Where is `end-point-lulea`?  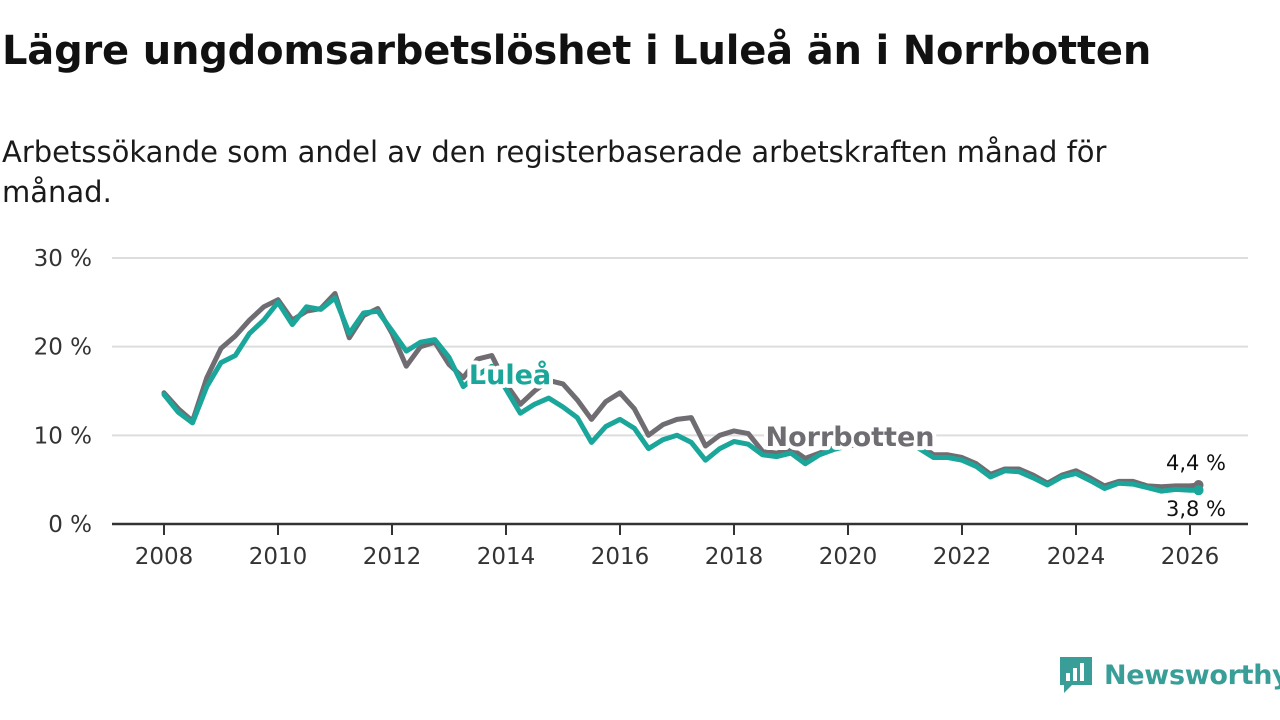
end-point-lulea is located at coordinates (1198, 490).